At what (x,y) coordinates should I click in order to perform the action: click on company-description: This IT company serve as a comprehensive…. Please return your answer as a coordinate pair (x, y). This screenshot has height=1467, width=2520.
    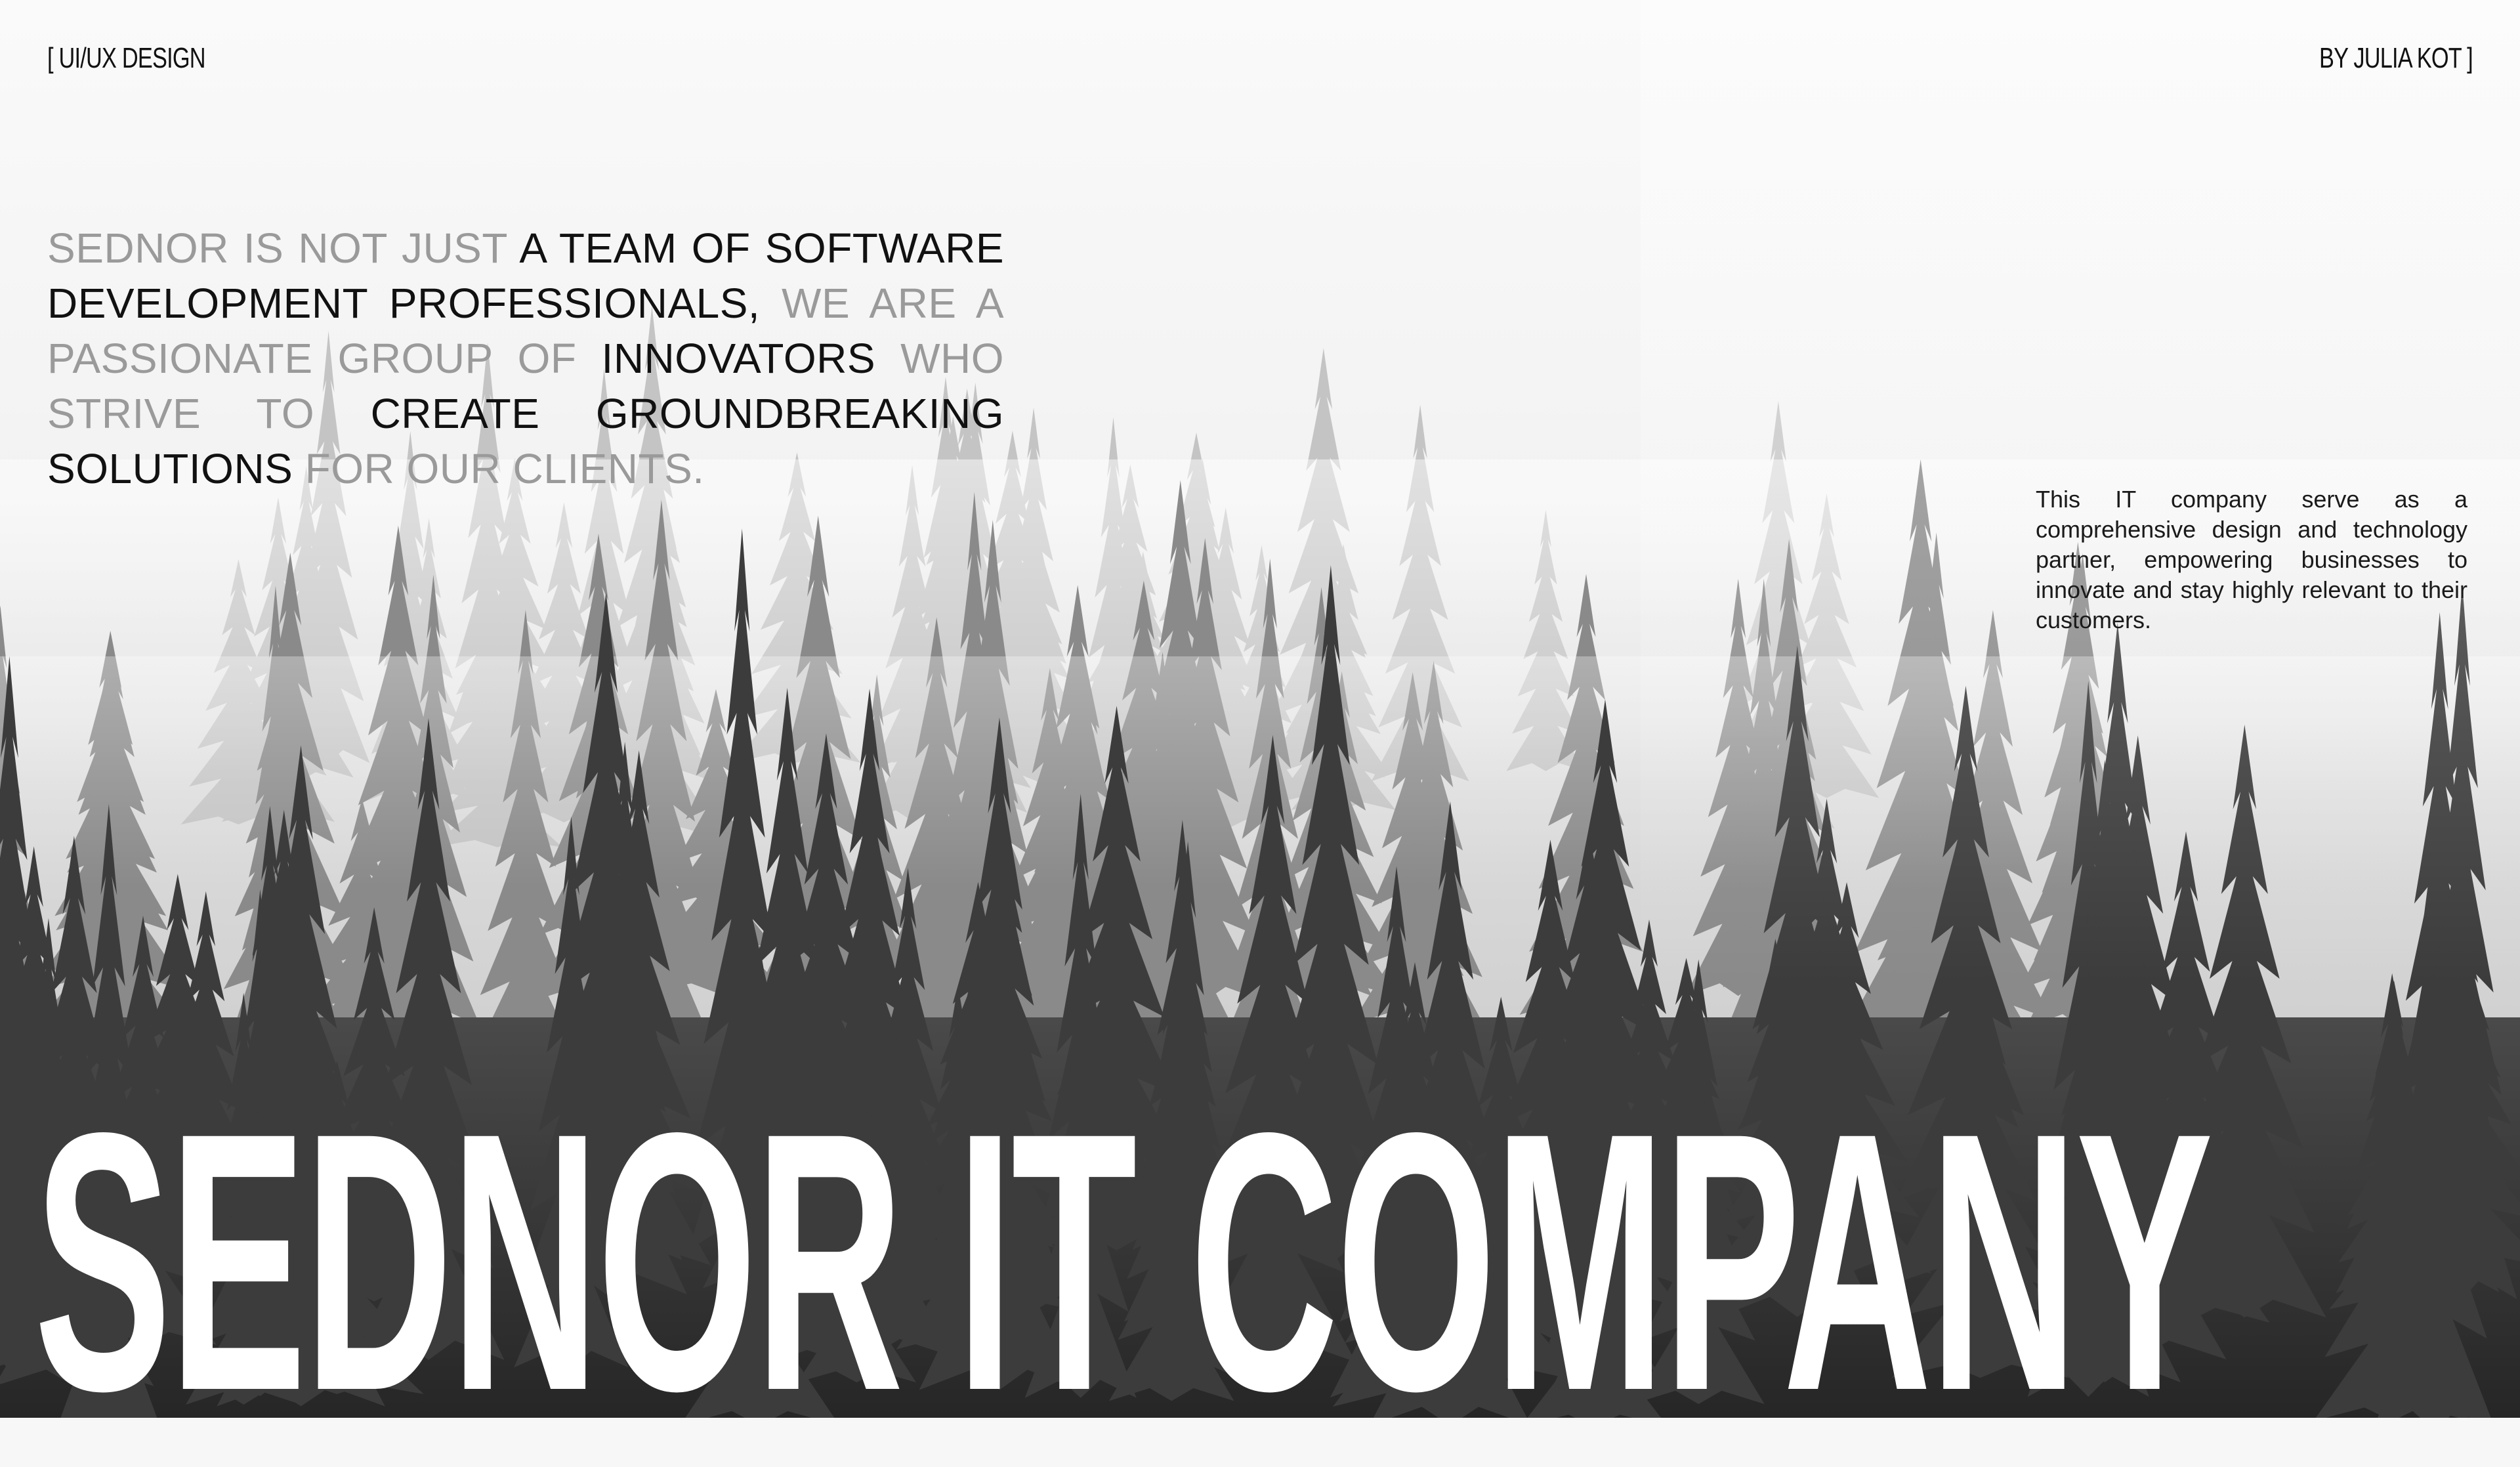
    Looking at the image, I should click on (2252, 559).